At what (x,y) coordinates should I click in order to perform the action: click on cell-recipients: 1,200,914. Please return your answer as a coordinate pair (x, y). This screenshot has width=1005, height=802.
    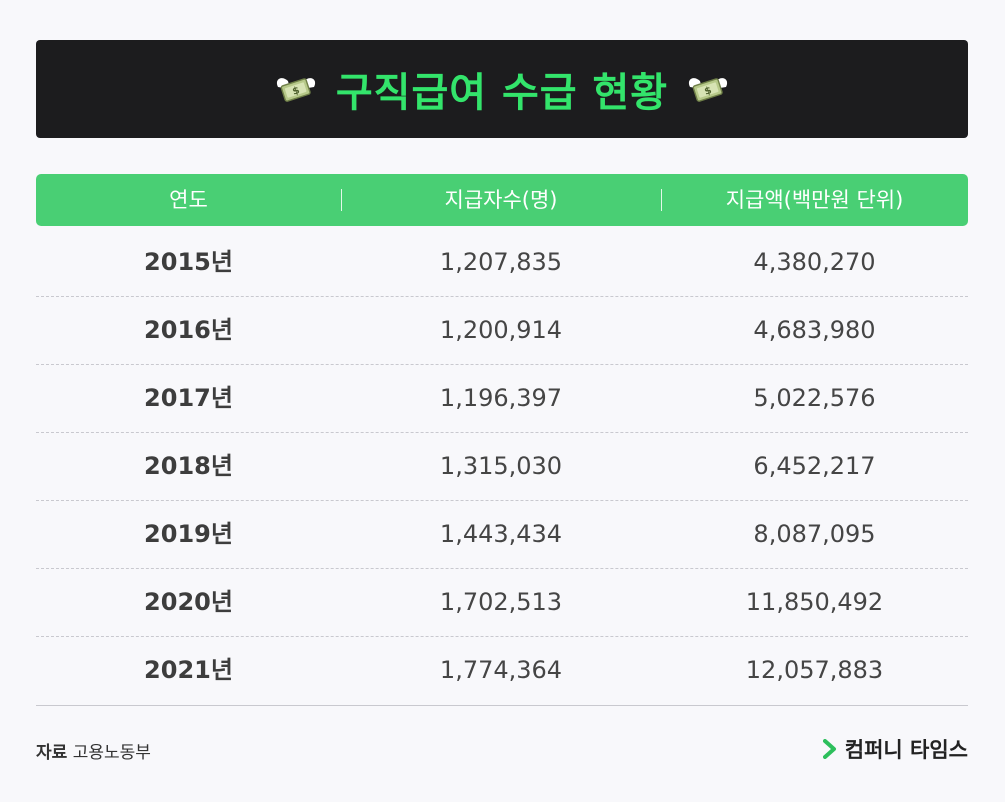
    Looking at the image, I should click on (501, 330).